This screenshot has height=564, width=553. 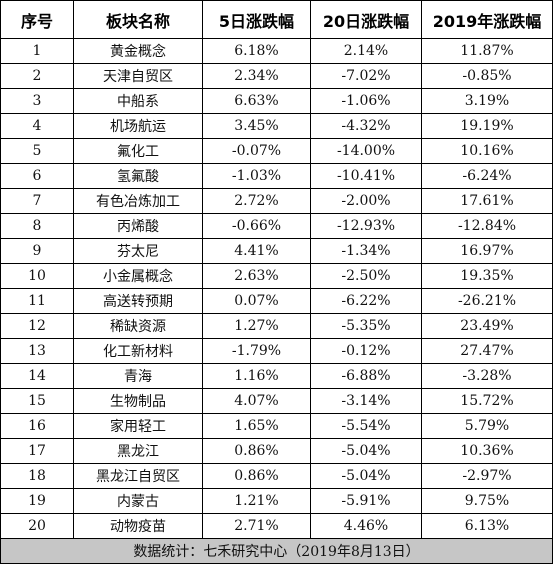 I want to click on change-20day: -4.32%, so click(x=366, y=126).